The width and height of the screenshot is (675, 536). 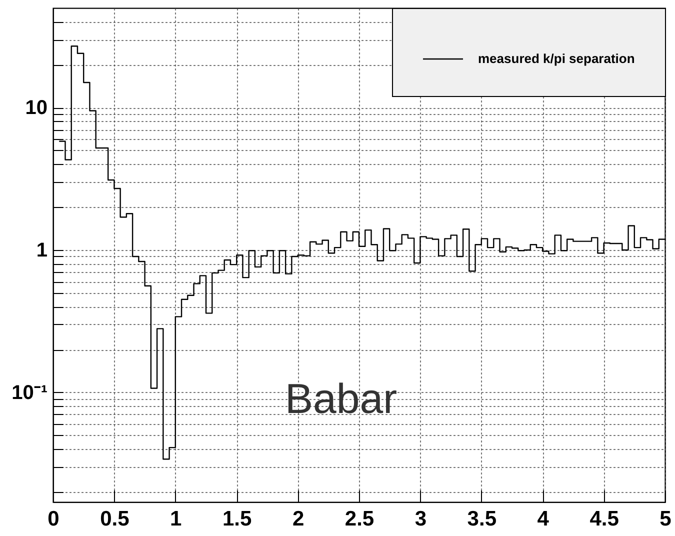 What do you see at coordinates (54, 519) in the screenshot?
I see `x-tick-label: 0` at bounding box center [54, 519].